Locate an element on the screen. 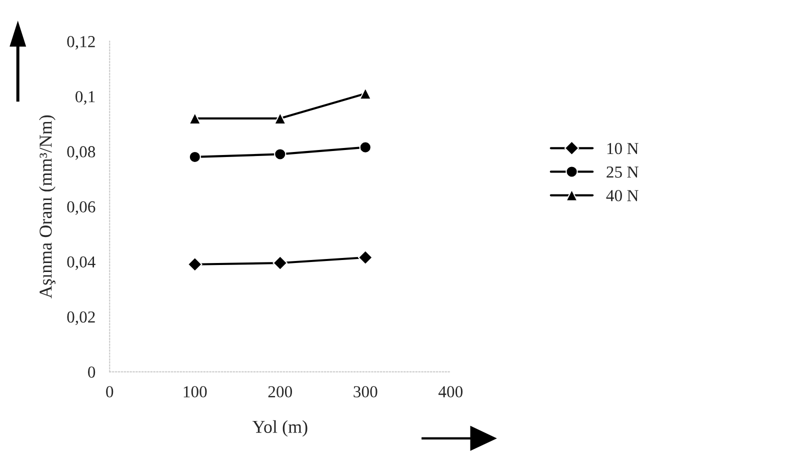  y-tick-label: 0,12 is located at coordinates (81, 43).